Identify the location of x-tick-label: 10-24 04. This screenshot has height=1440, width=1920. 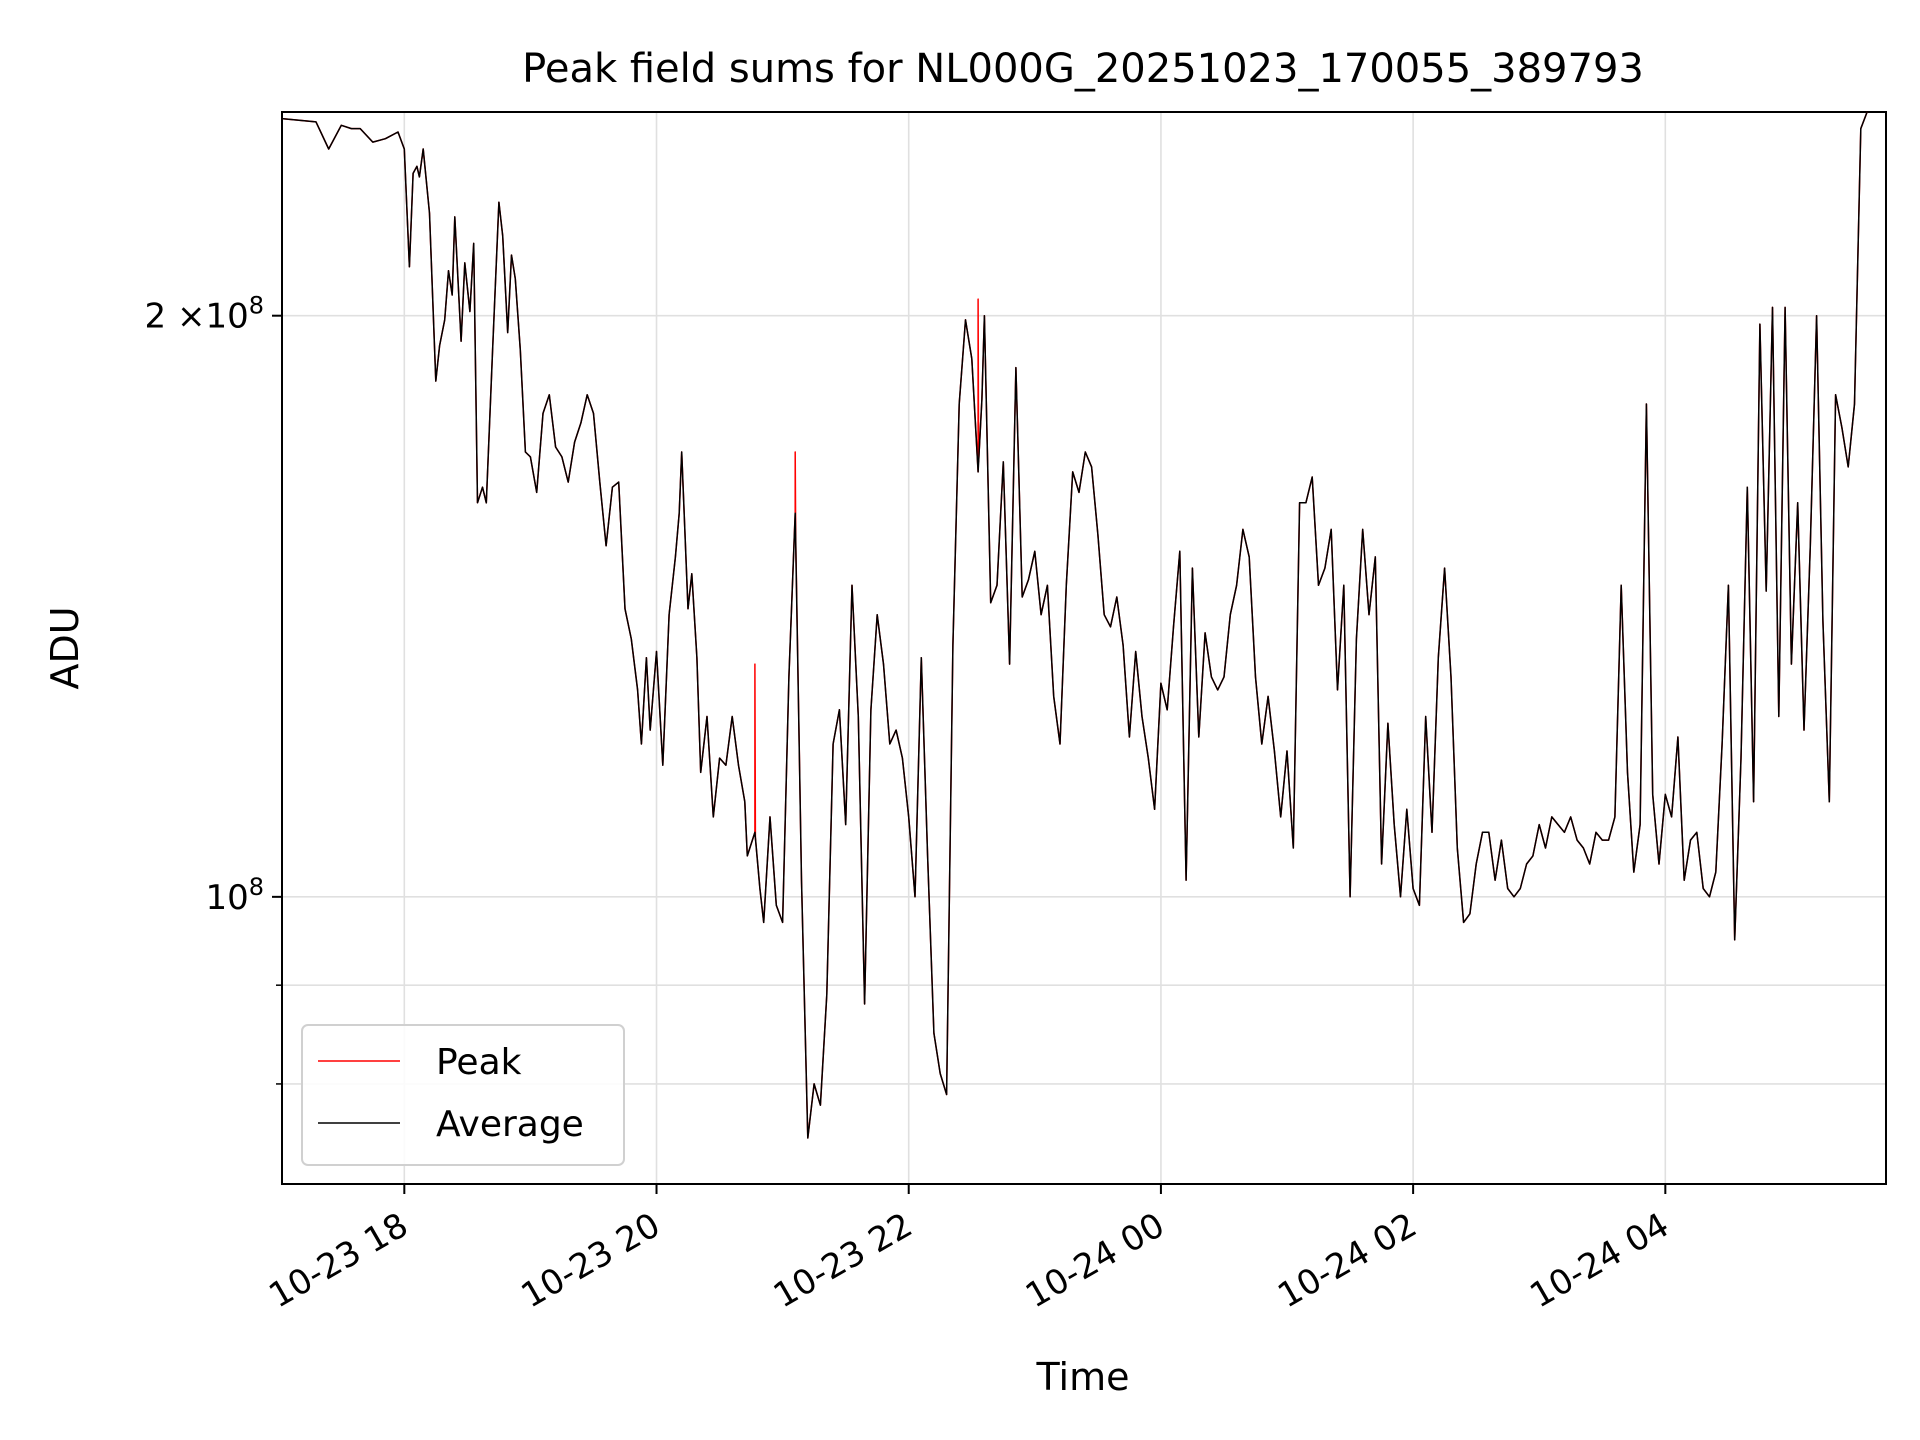
(1599, 1260).